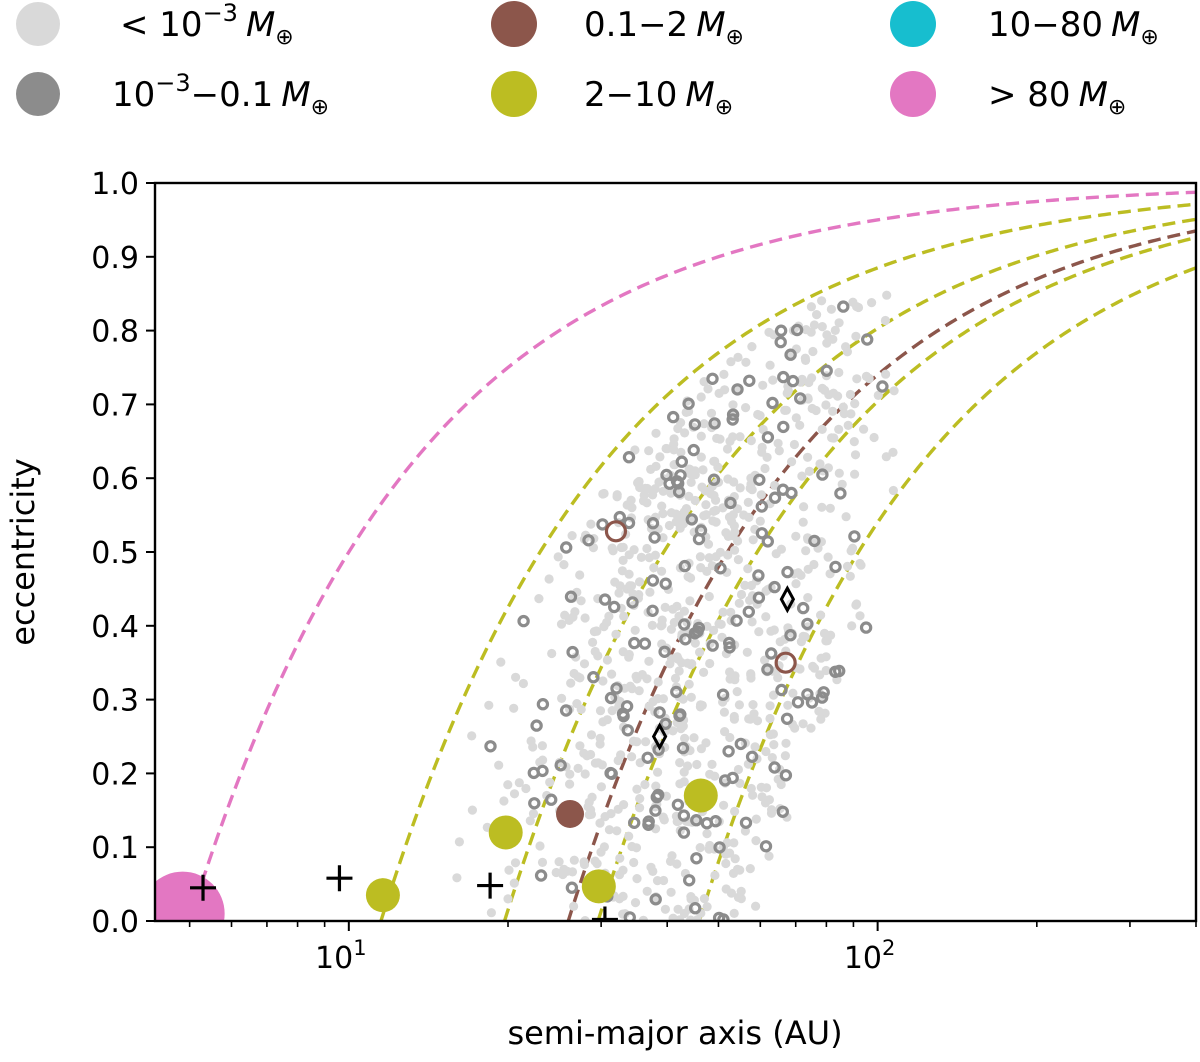  What do you see at coordinates (1057, 97) in the screenshot?
I see `legend-label-giant: > 80 M⊕` at bounding box center [1057, 97].